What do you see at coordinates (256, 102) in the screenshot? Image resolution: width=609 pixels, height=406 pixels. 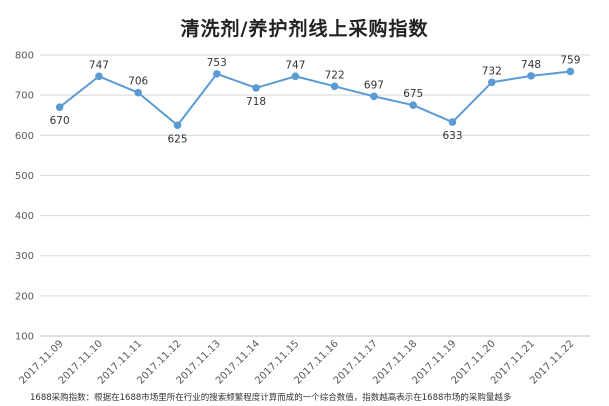 I see `data-label: 718` at bounding box center [256, 102].